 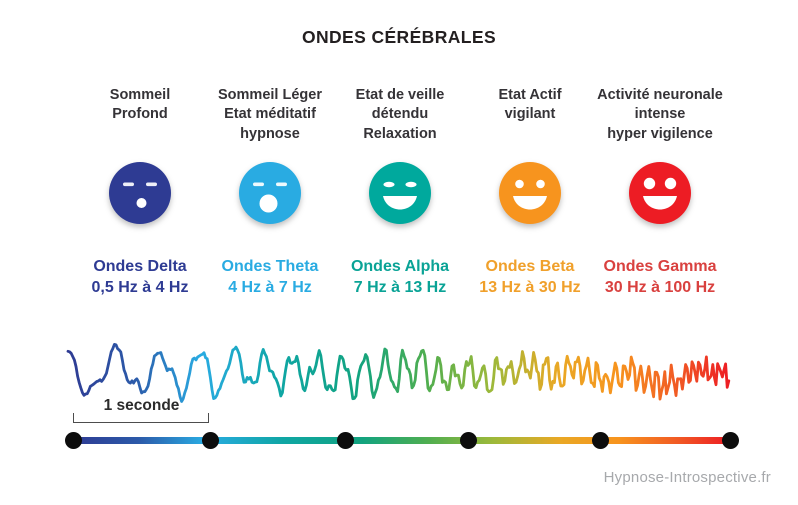 I want to click on delta-sleeping-face-icon, so click(x=140, y=193).